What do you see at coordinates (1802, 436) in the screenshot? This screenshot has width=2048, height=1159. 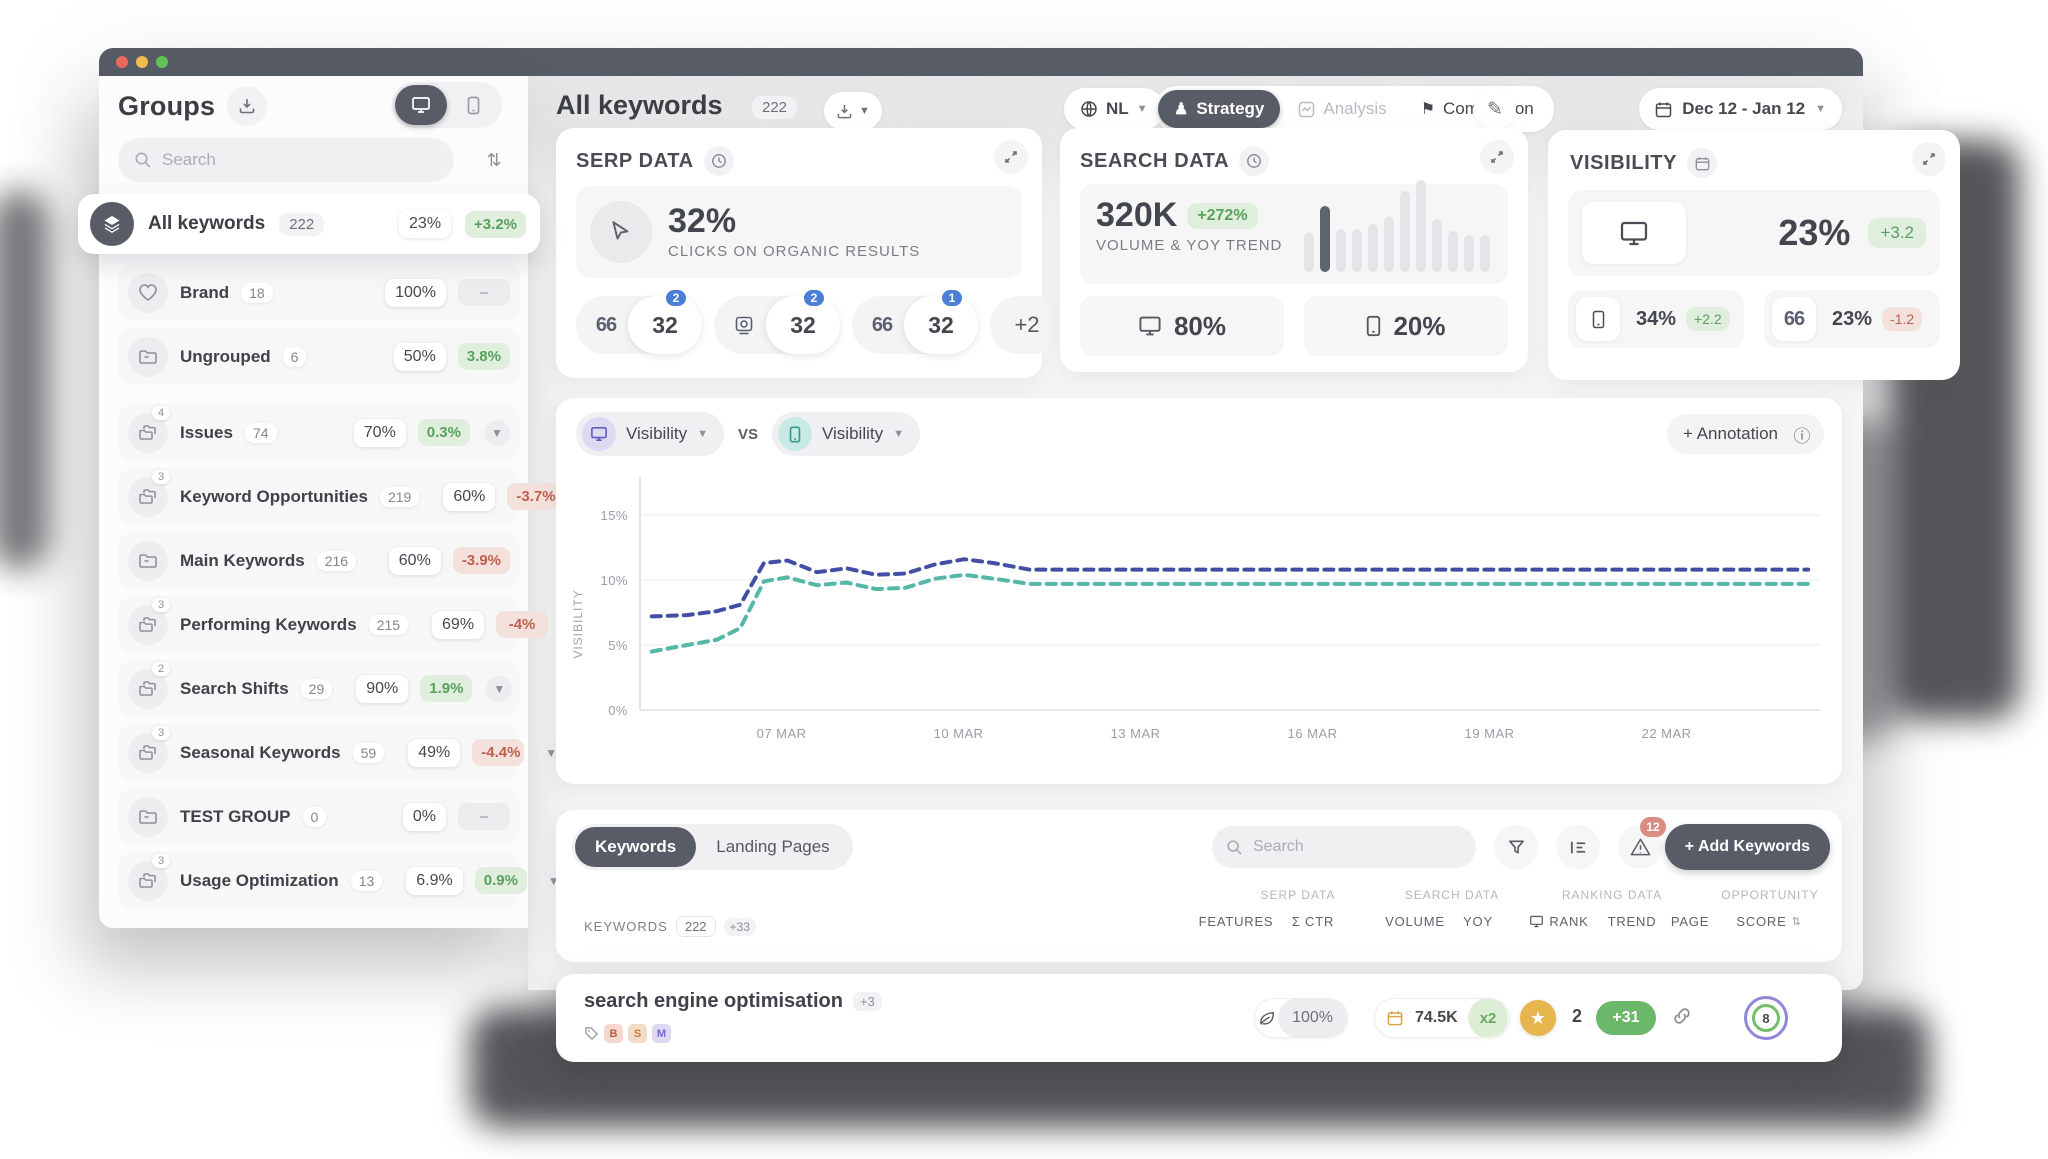 I see `info-icon: ⓘ` at bounding box center [1802, 436].